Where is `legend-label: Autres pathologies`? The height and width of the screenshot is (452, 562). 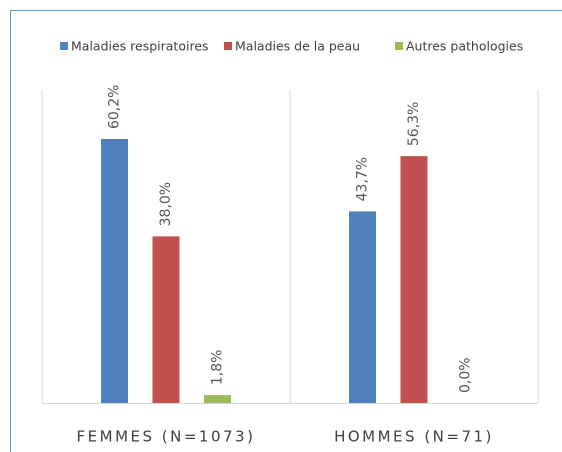
legend-label: Autres pathologies is located at coordinates (464, 46).